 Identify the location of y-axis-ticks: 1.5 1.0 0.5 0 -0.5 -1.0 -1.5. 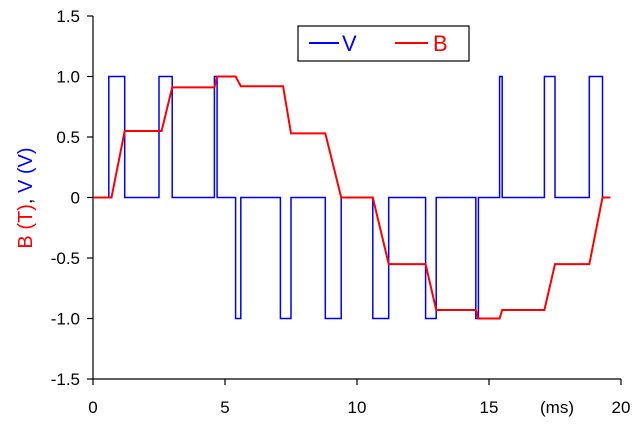
(72, 198).